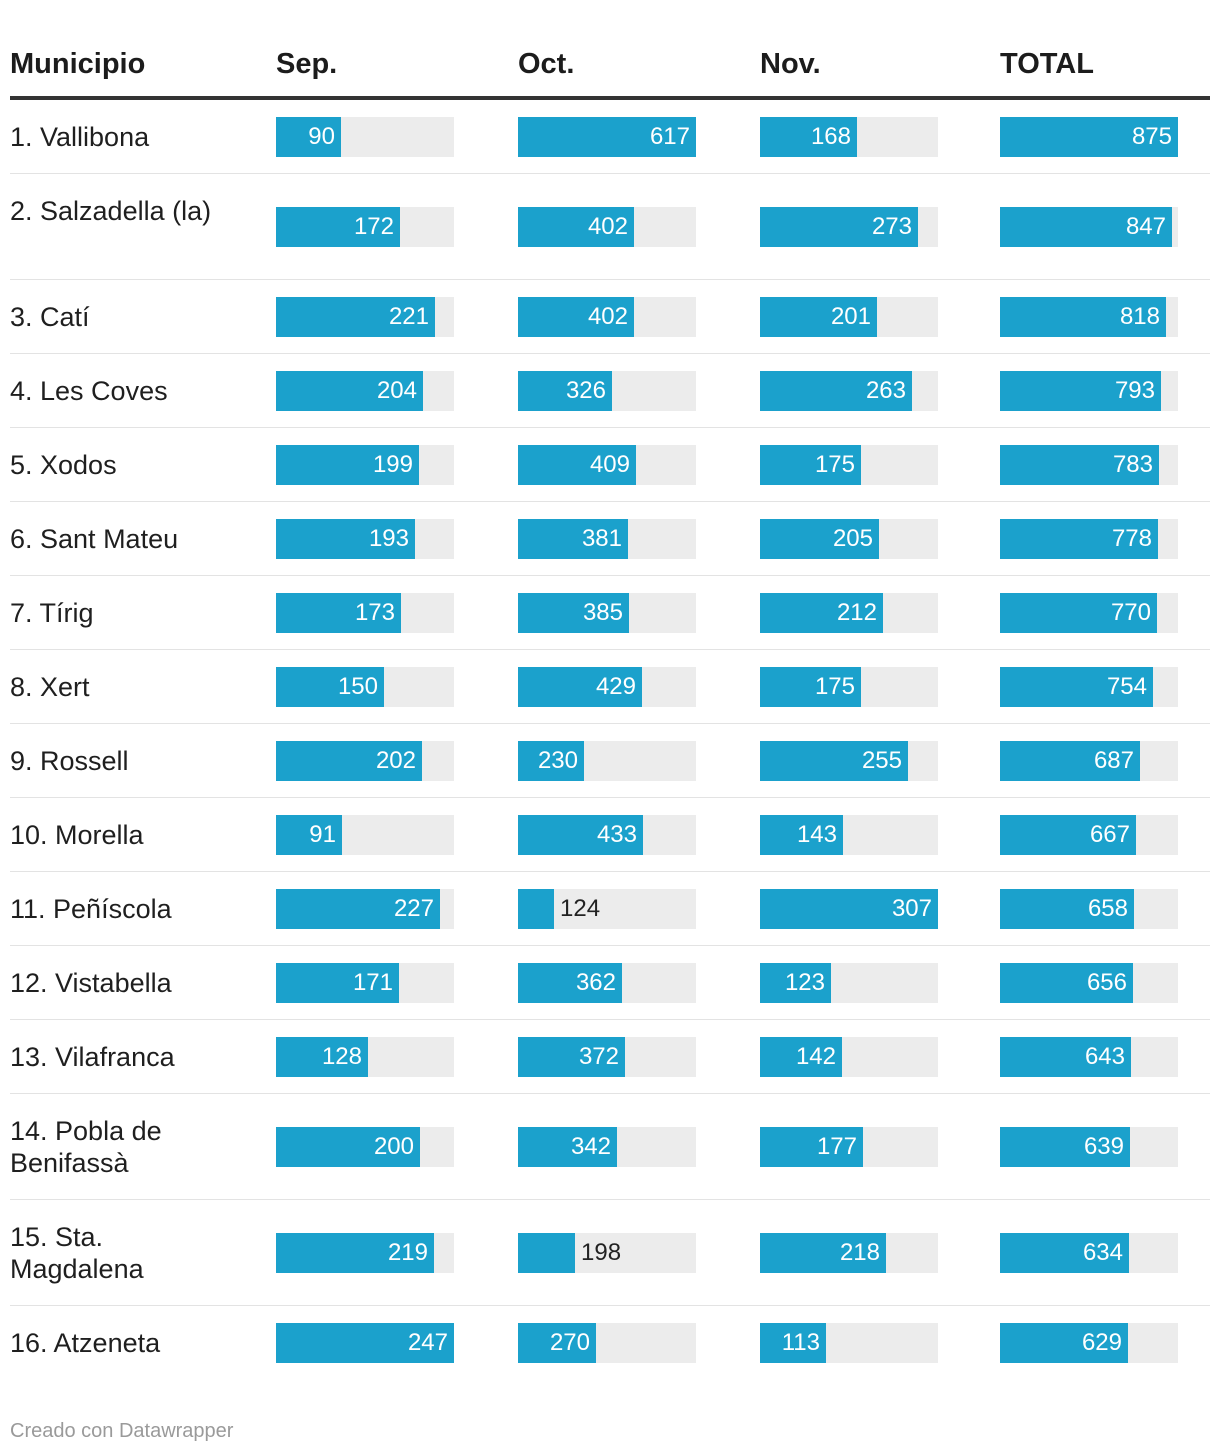 The image size is (1220, 1456). I want to click on value-label-oct: 402, so click(607, 316).